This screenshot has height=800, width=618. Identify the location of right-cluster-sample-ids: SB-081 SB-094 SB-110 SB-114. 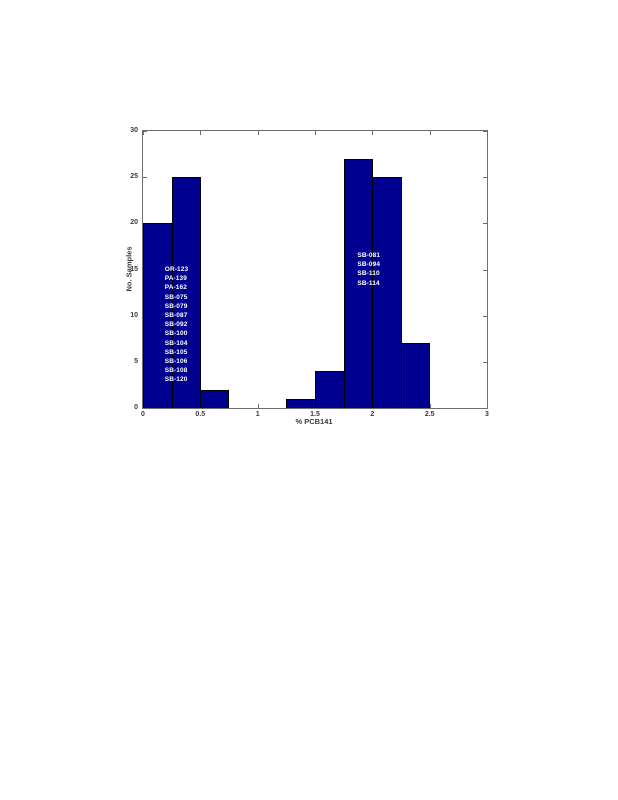
(368, 269).